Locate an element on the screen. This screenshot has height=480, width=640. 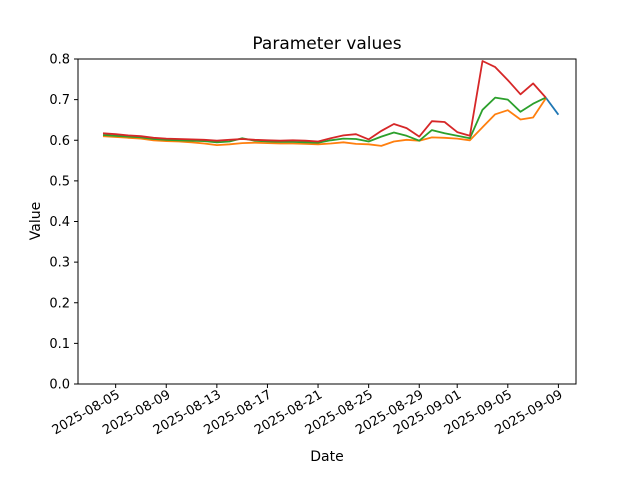
y-tick-label: 0.8 is located at coordinates (59, 60).